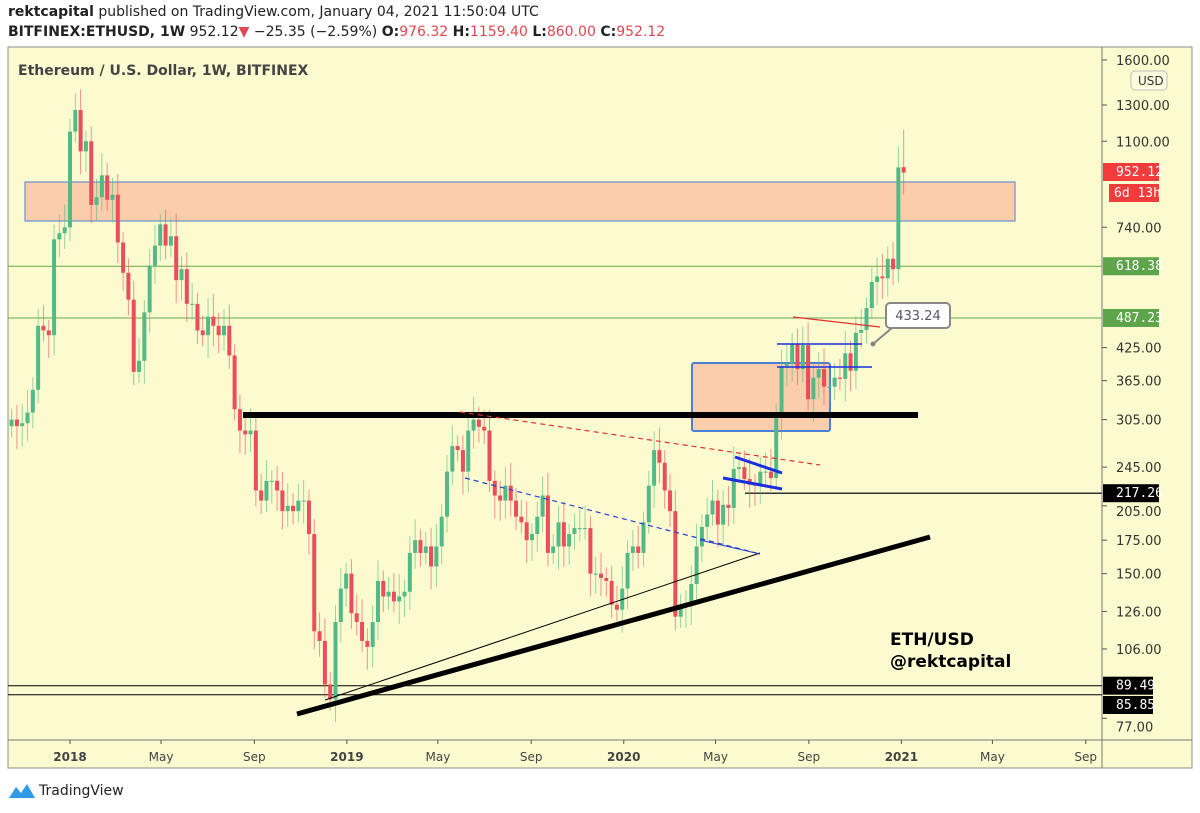 The image size is (1200, 813). Describe the element at coordinates (22, 791) in the screenshot. I see `tradingview-logo-icon` at that location.